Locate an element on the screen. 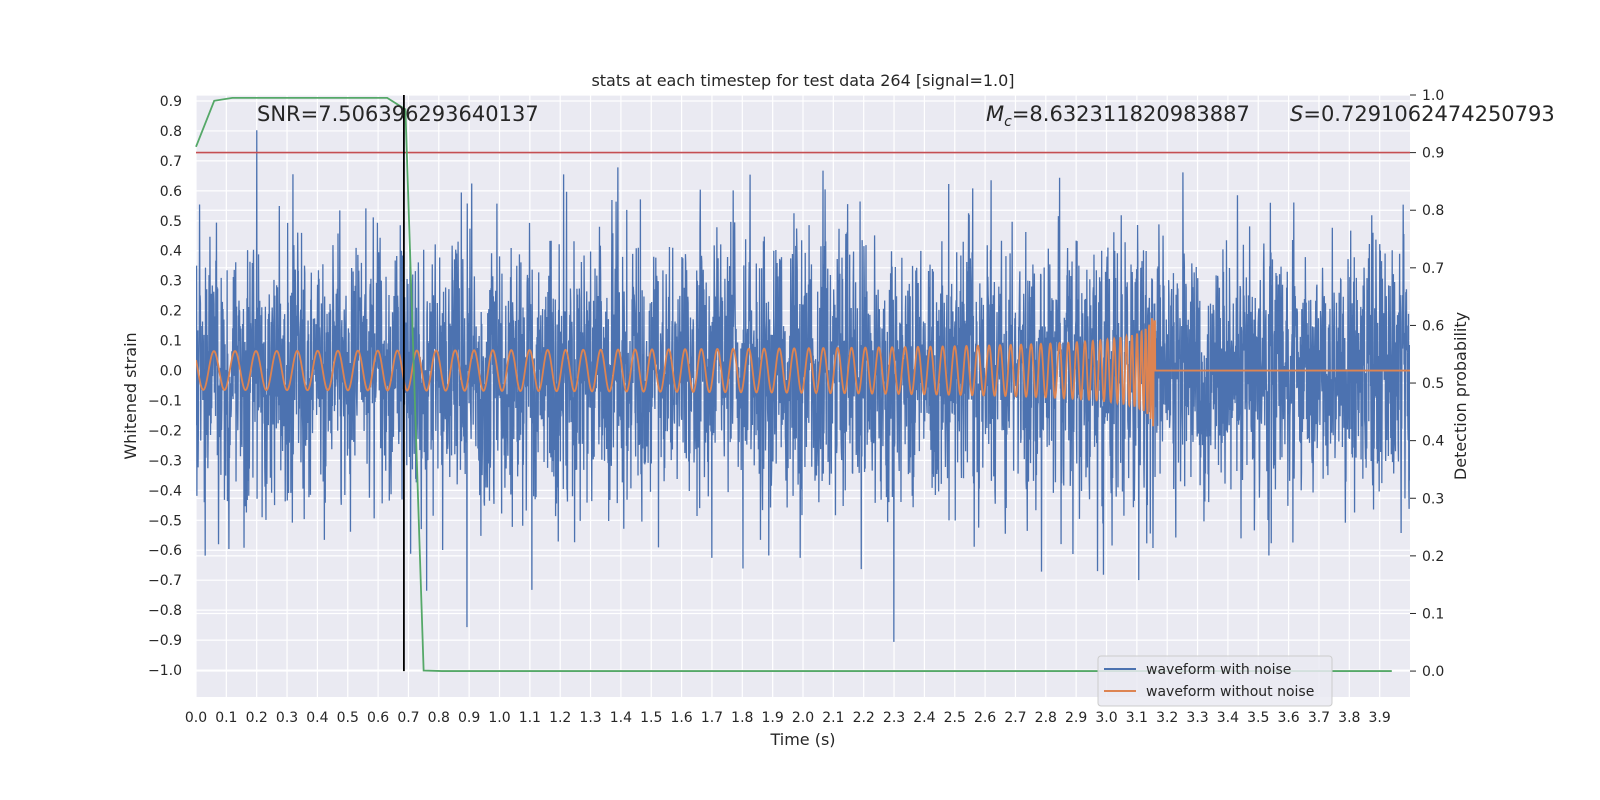 The image size is (1600, 800). y2-tick-label: 0.5 is located at coordinates (1433, 384).